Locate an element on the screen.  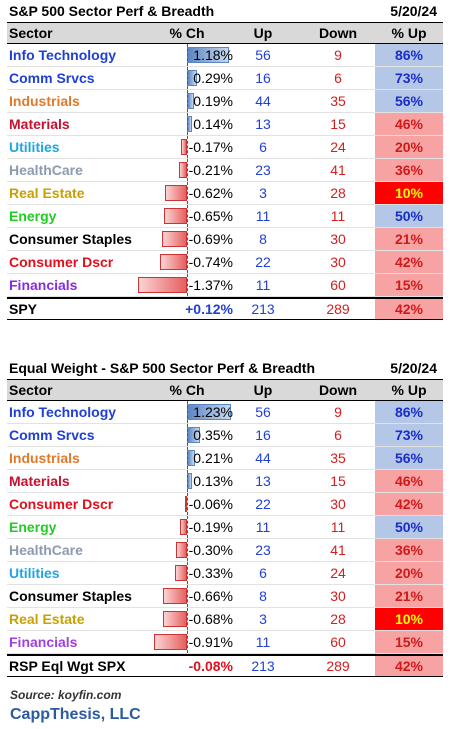
down-count: 28 is located at coordinates (338, 193).